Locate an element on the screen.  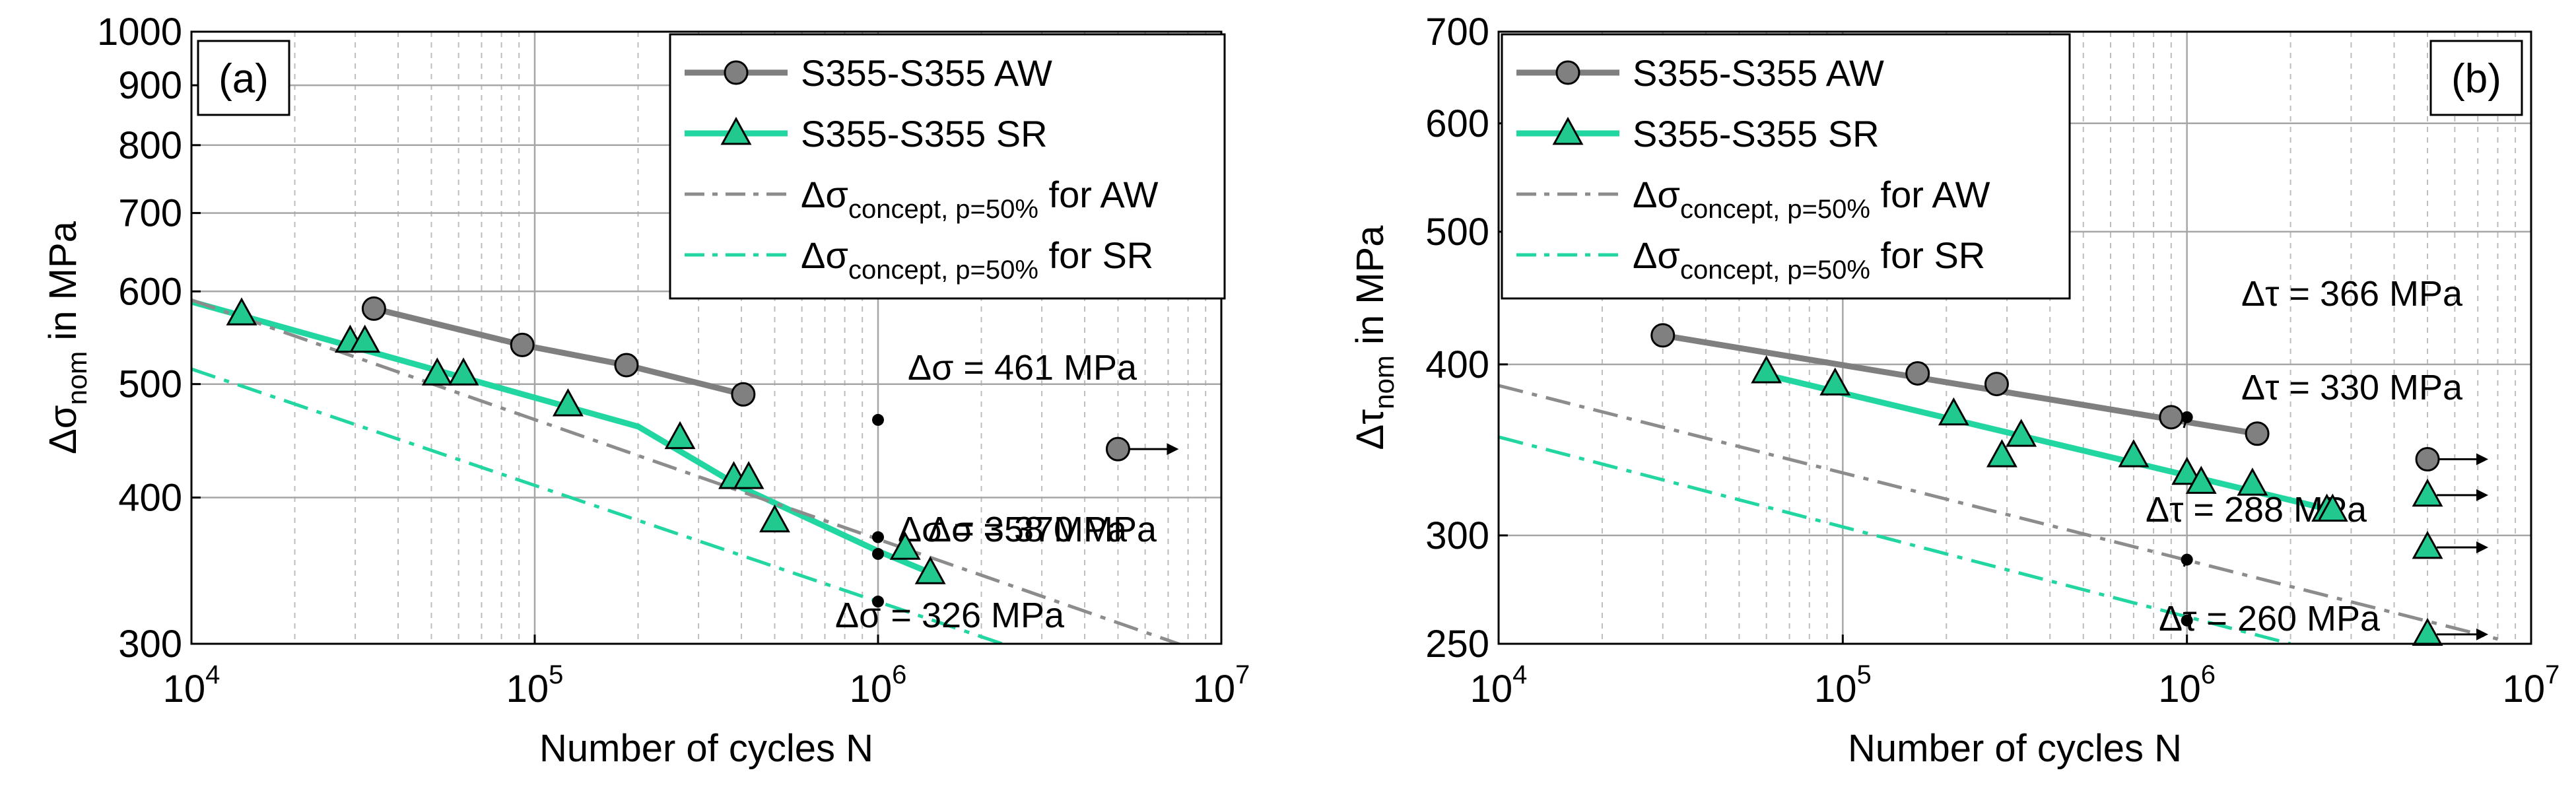
y-tick-label: 300 is located at coordinates (150, 644).